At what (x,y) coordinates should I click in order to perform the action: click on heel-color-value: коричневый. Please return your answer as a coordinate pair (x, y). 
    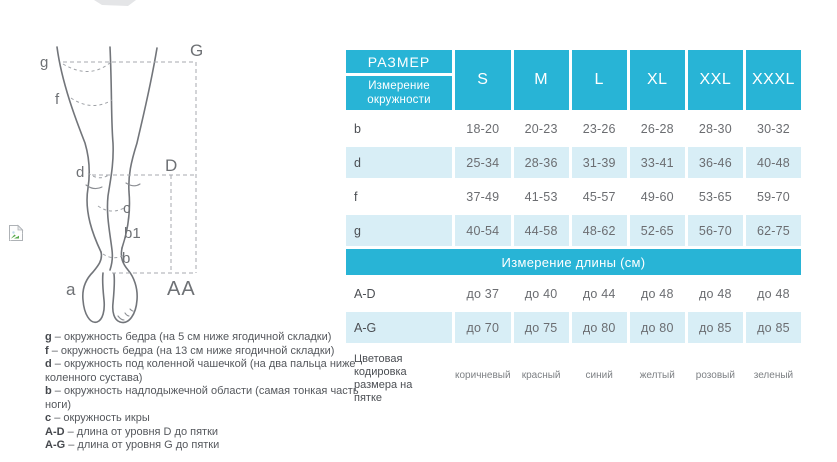
    Looking at the image, I should click on (483, 375).